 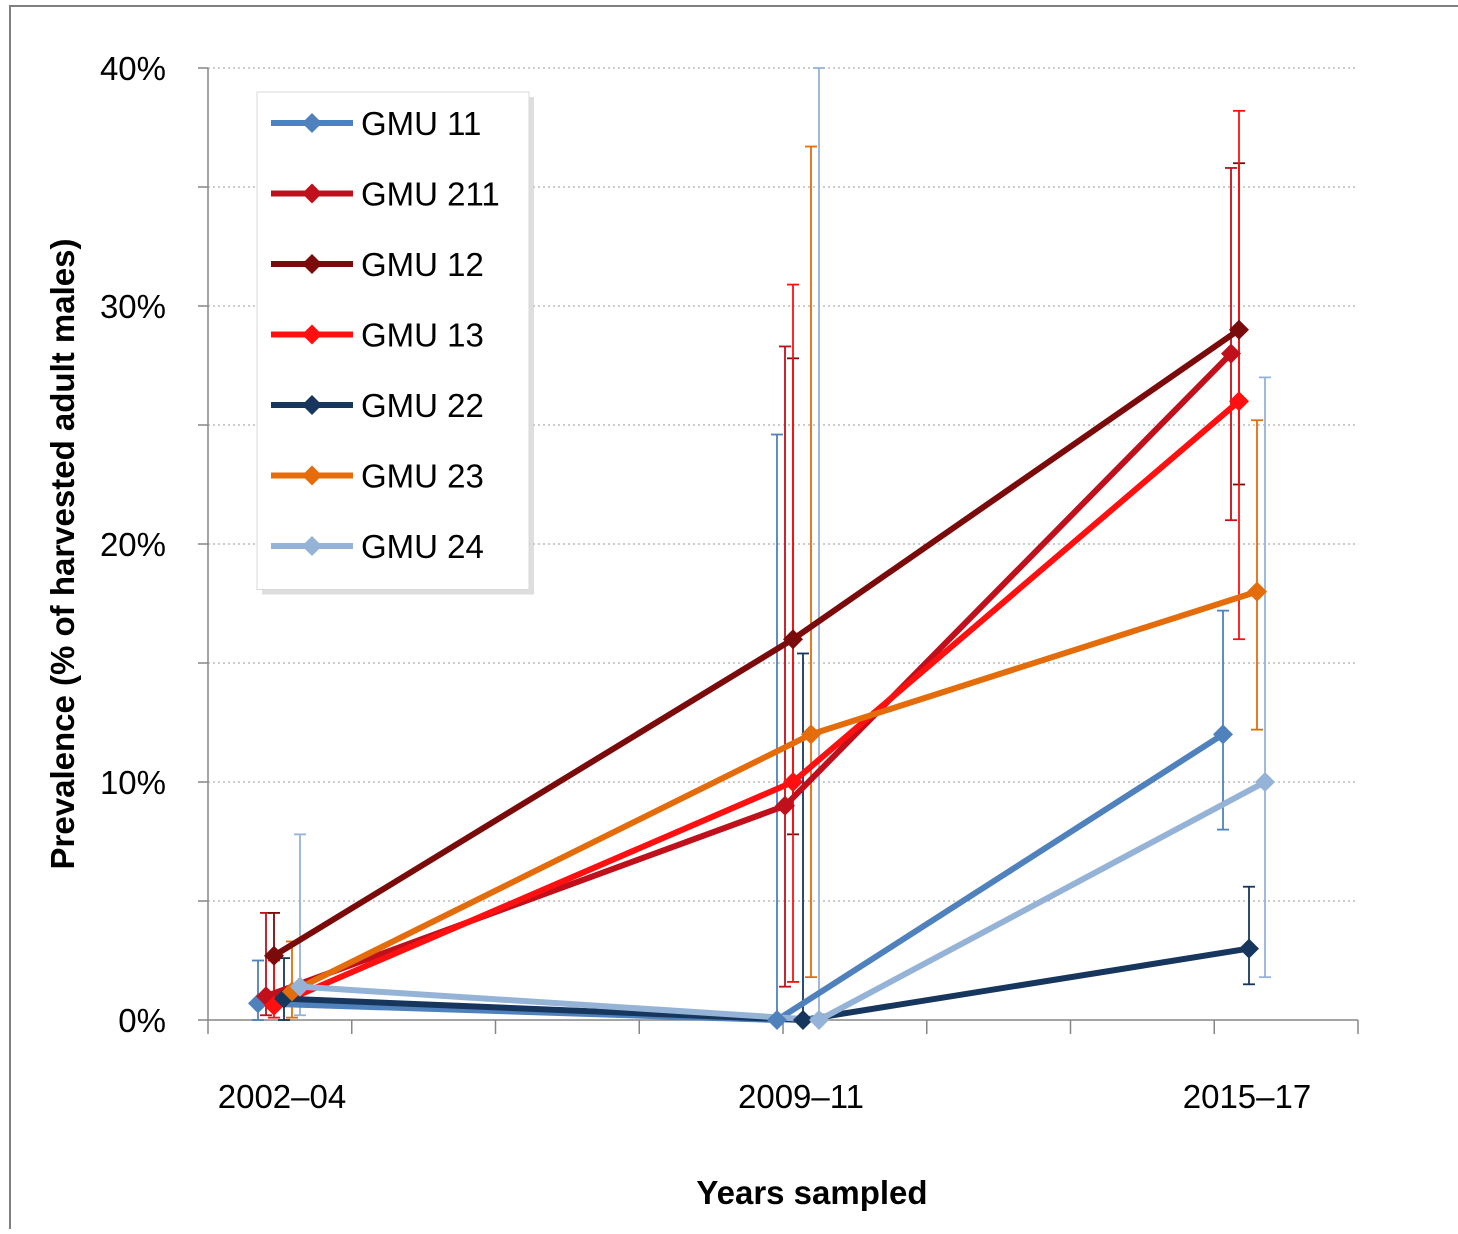 What do you see at coordinates (422, 264) in the screenshot?
I see `legend-label: GMU 12` at bounding box center [422, 264].